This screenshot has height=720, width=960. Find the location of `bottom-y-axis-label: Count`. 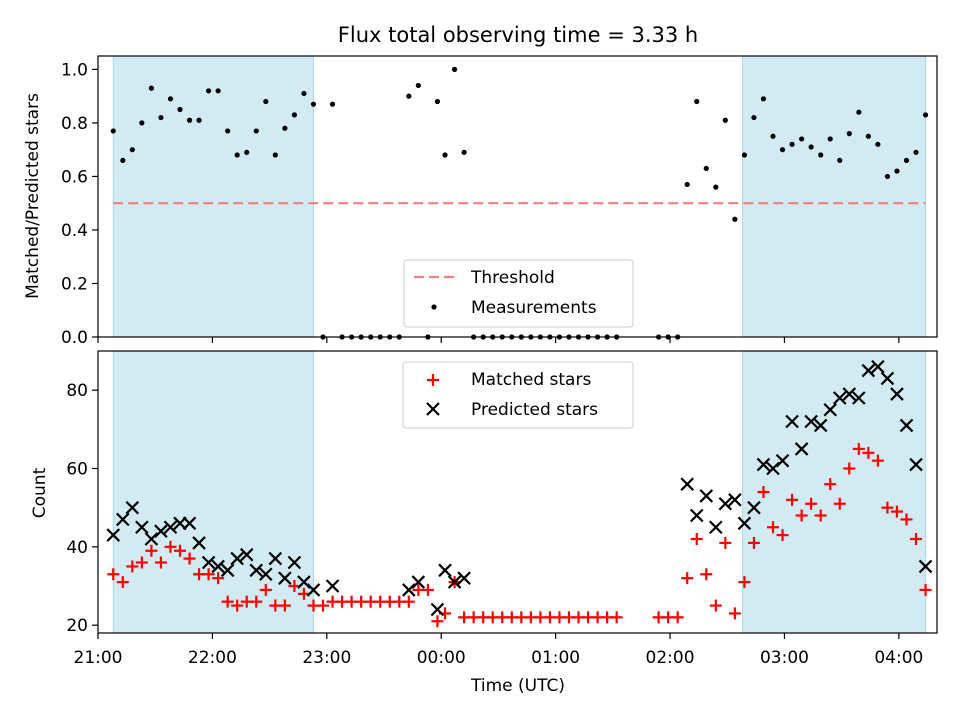

bottom-y-axis-label: Count is located at coordinates (40, 492).